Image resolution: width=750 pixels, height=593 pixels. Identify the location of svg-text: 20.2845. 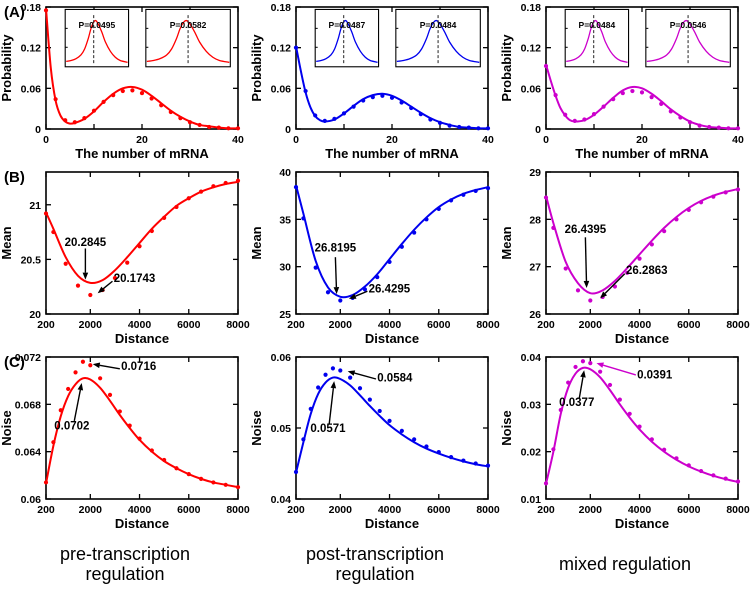
(86, 243).